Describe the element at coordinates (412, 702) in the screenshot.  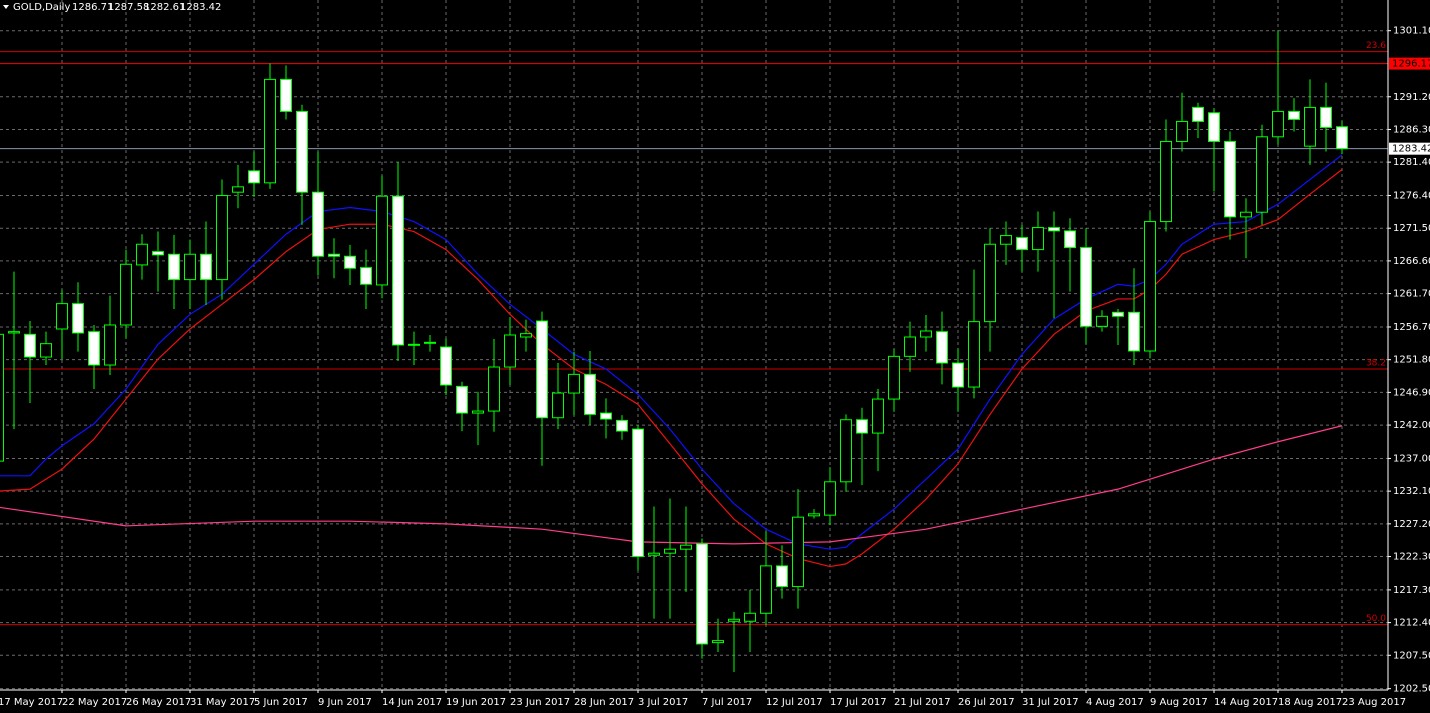
I see `x-tick-label: 14 Jun 2017` at that location.